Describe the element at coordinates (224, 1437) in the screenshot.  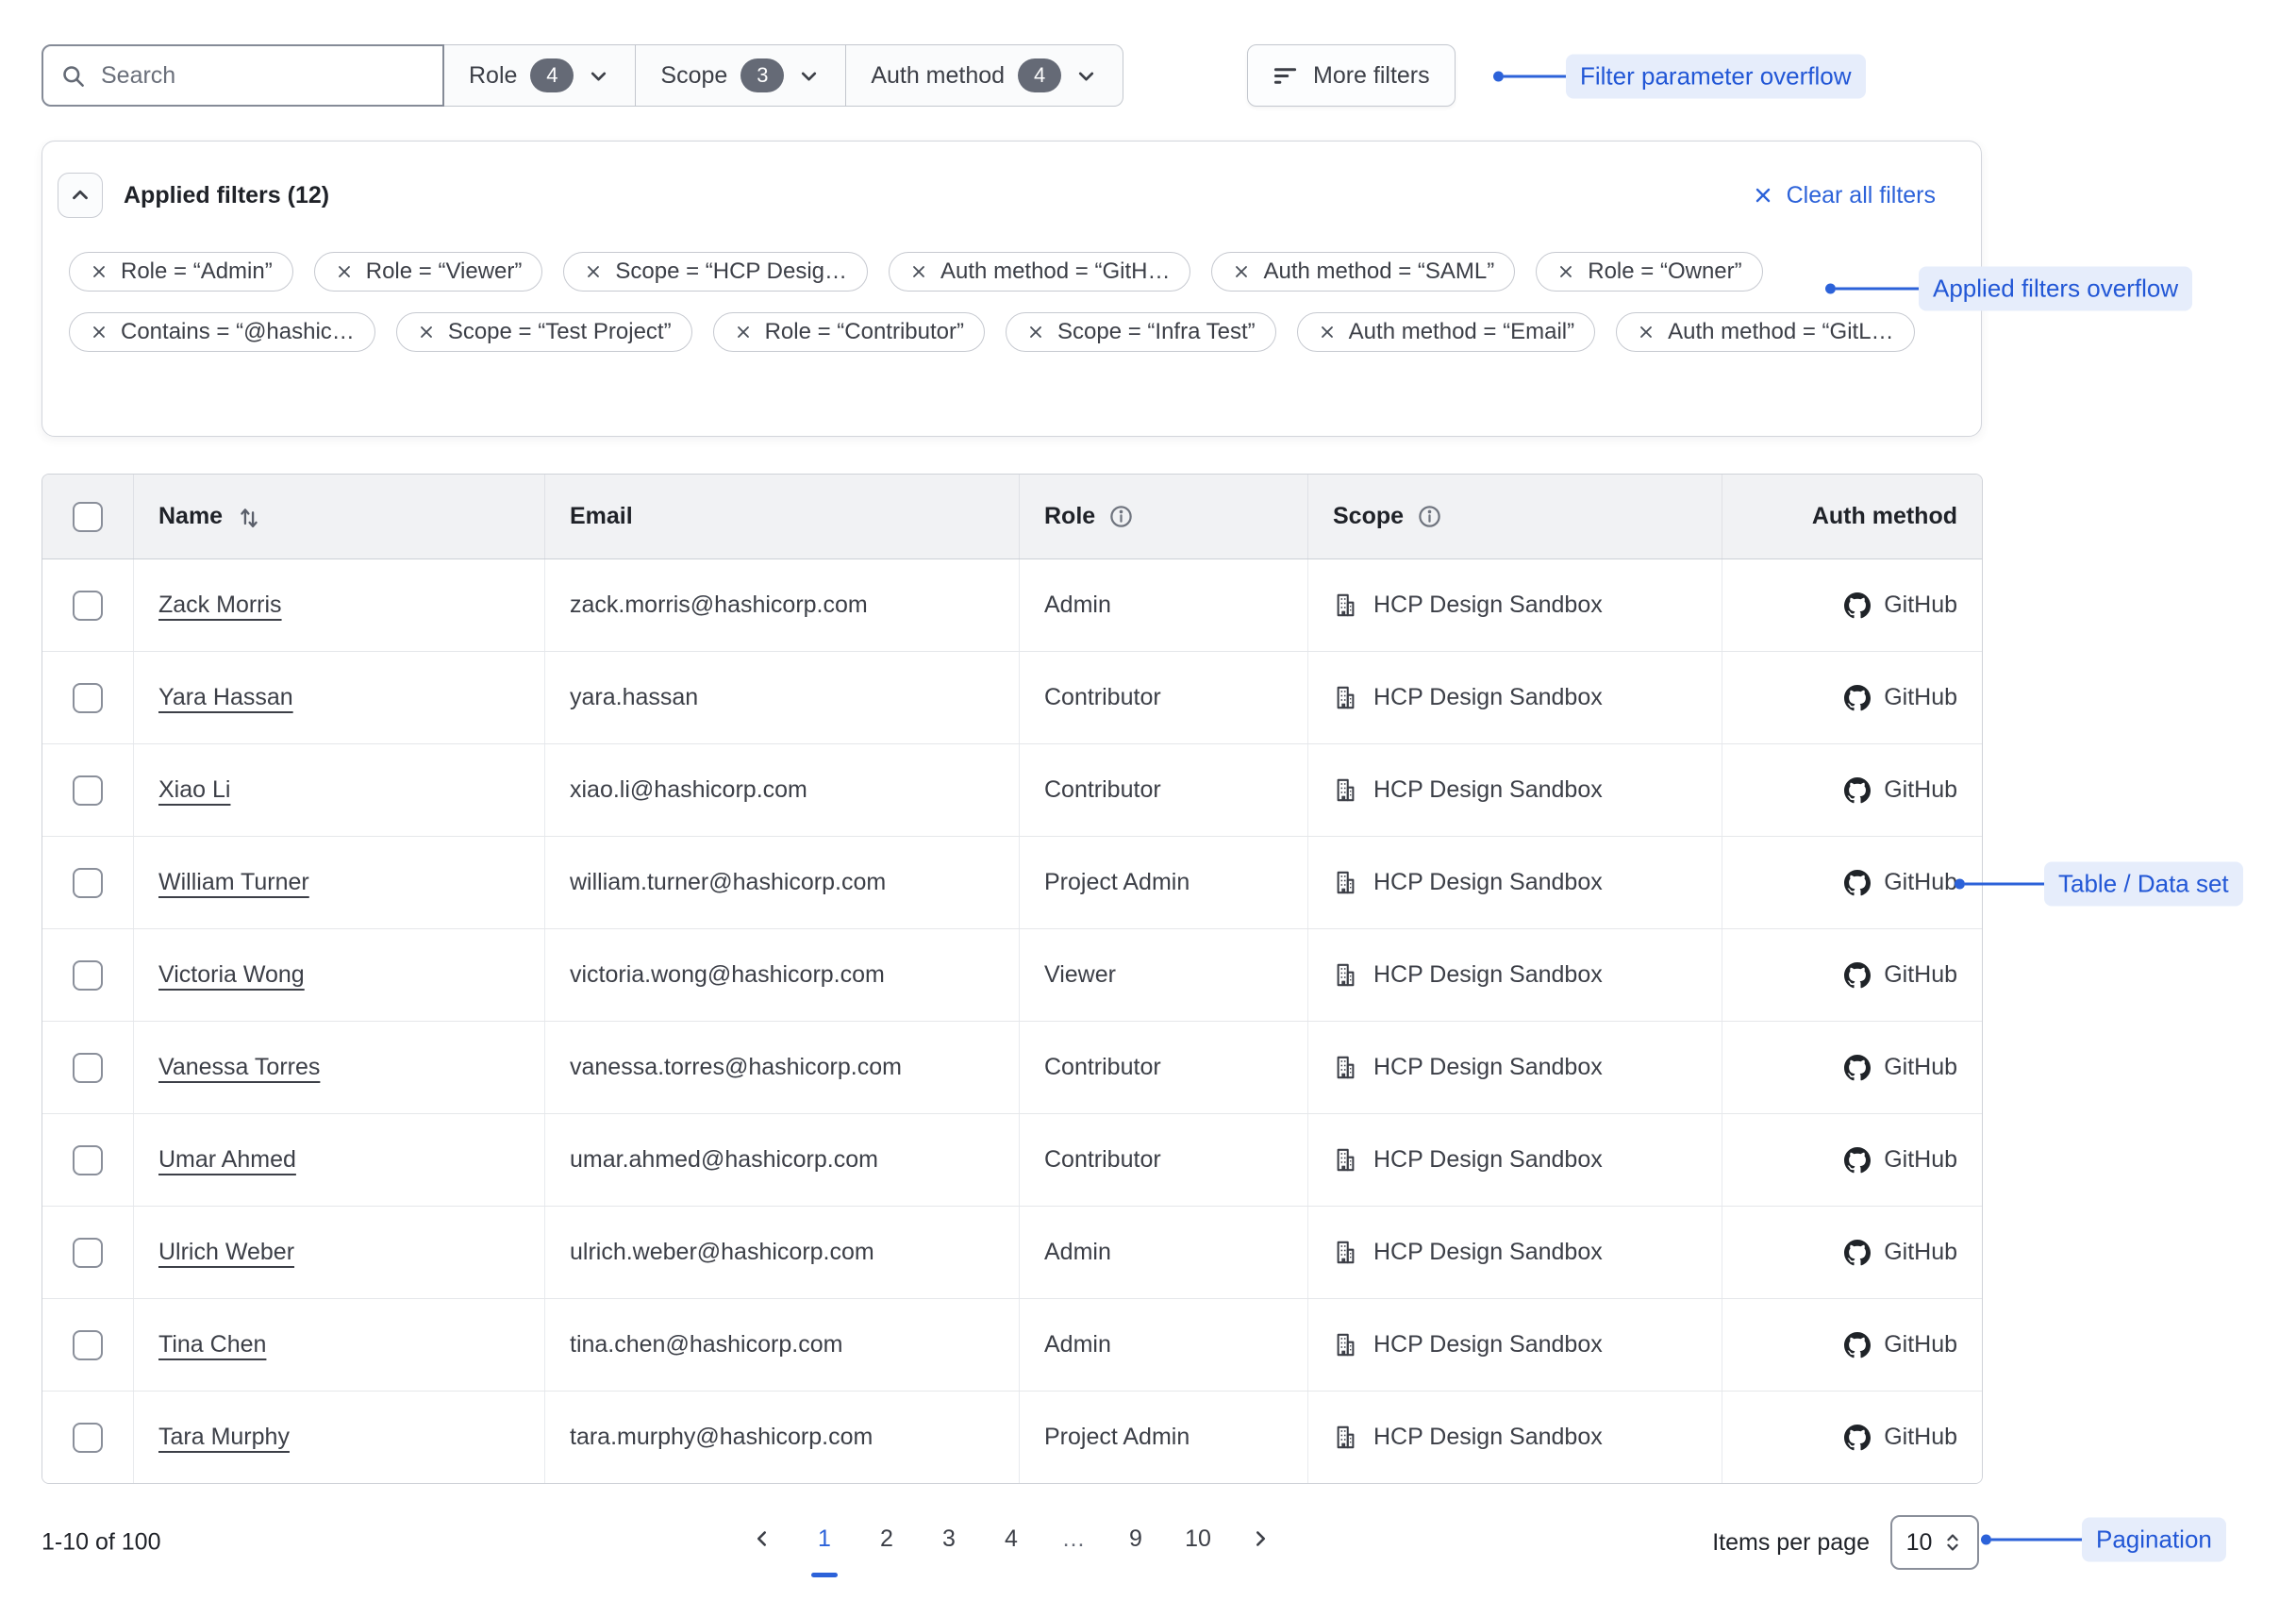
I see `user-name-link: Tara Murphy` at that location.